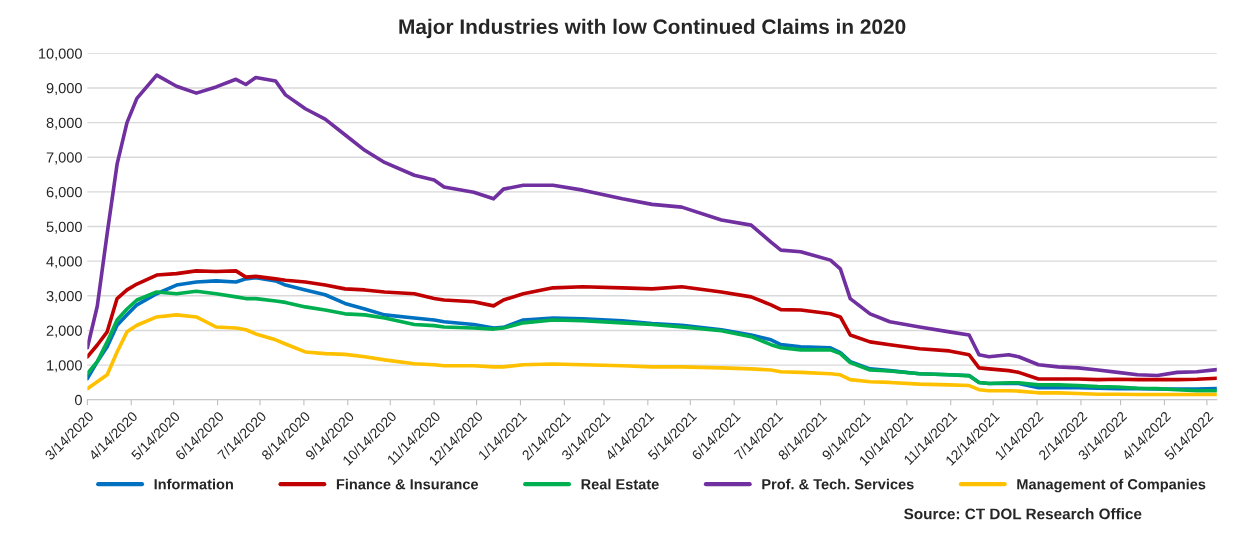  I want to click on y-tick-label: 1,000, so click(64, 366).